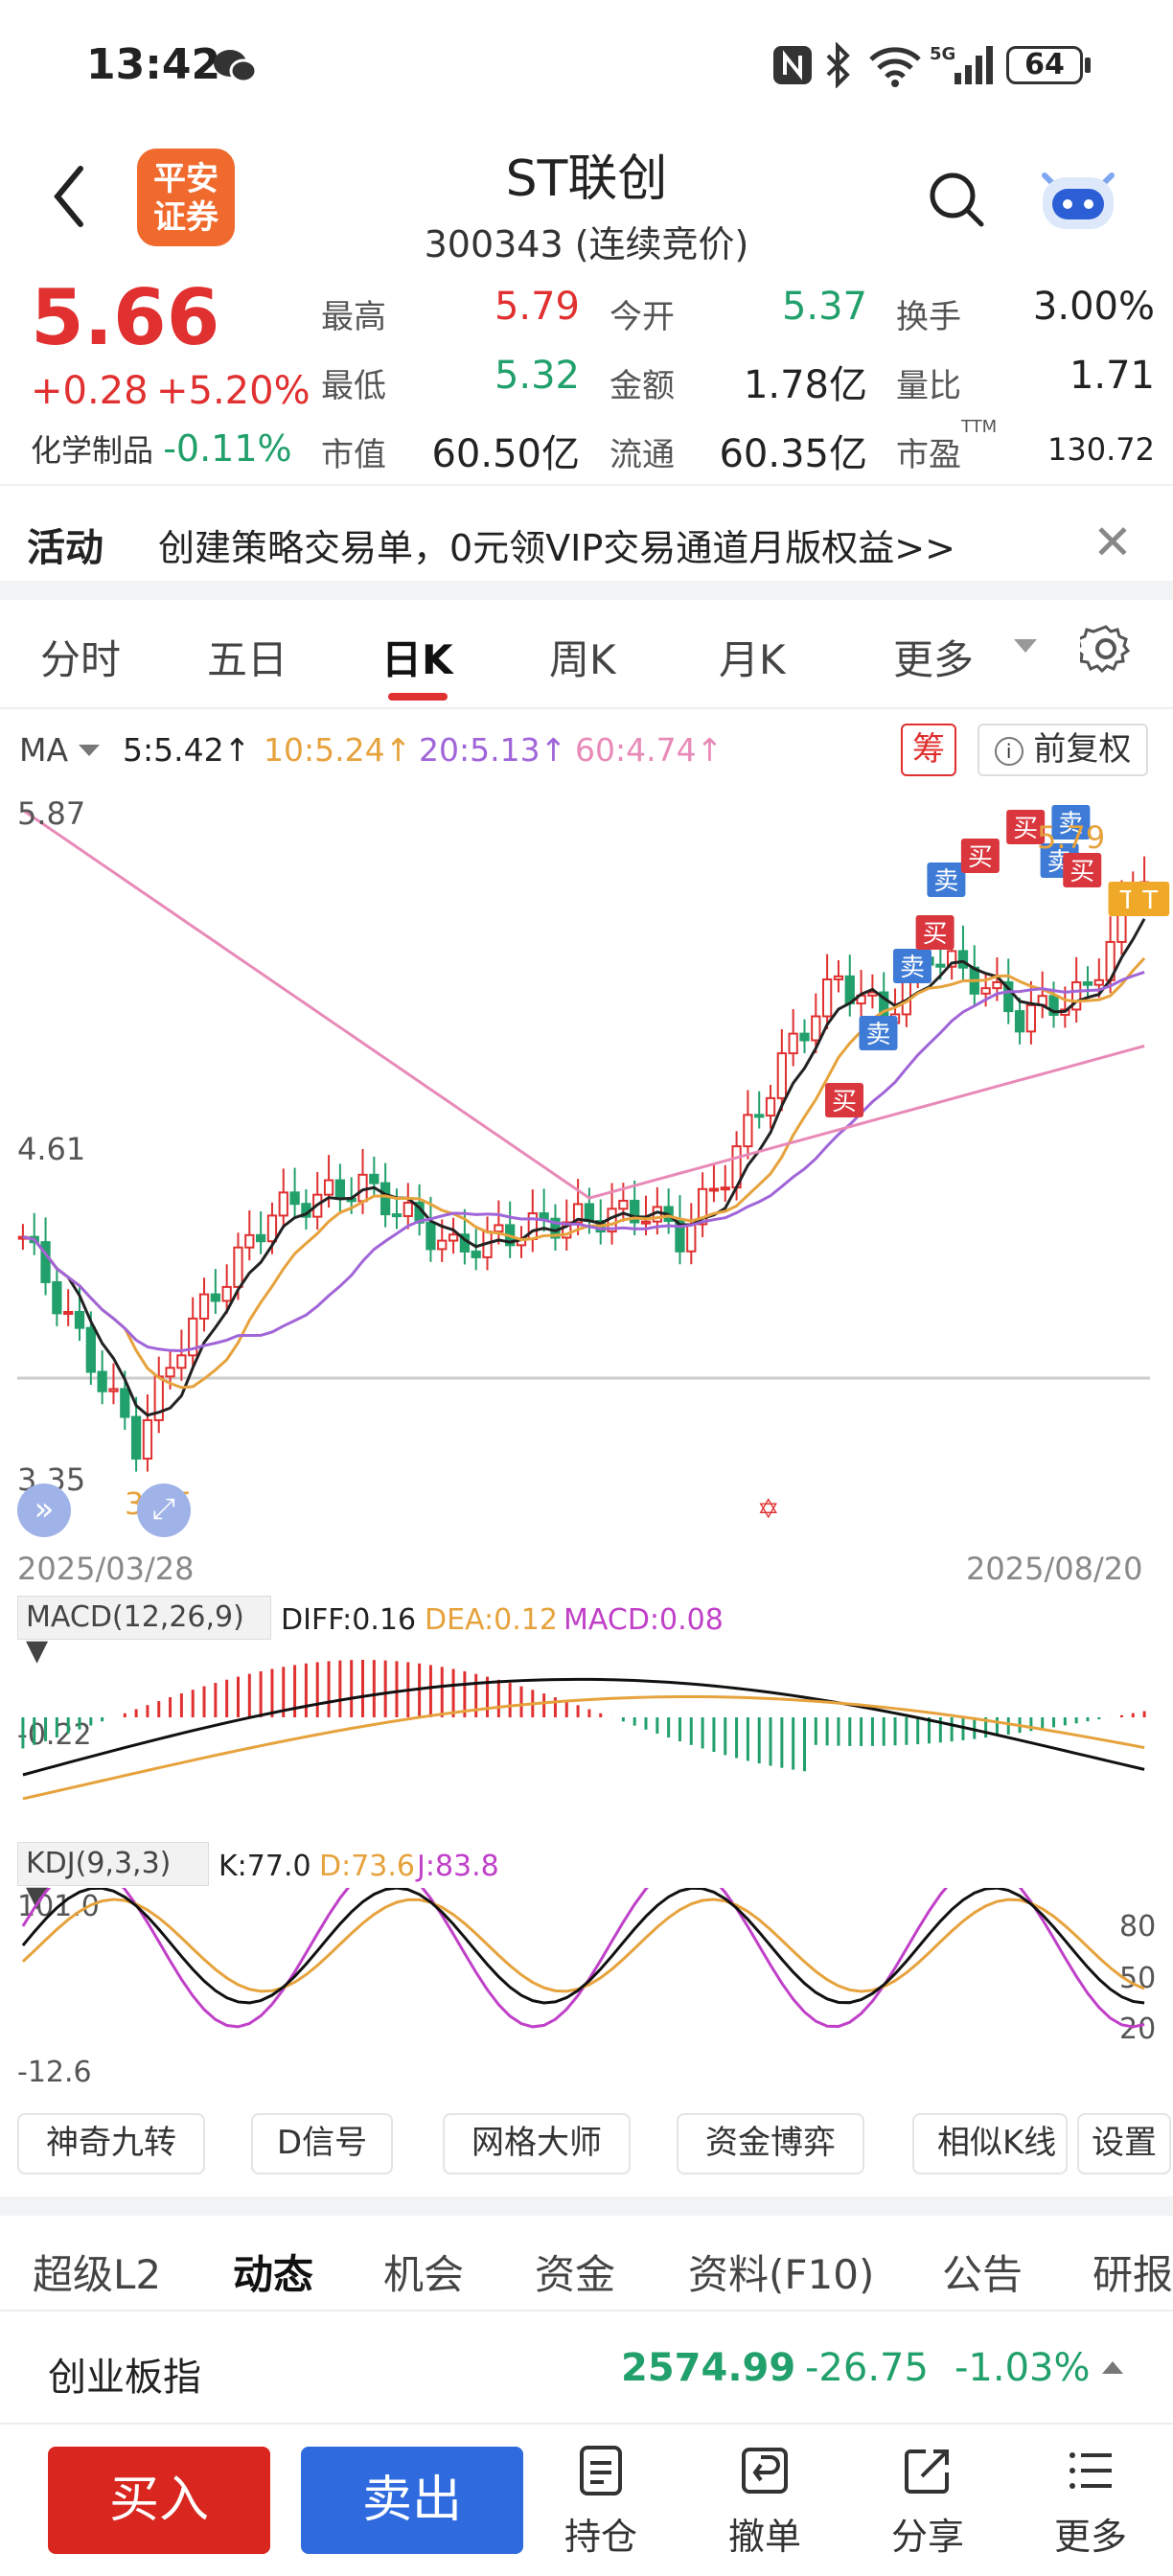 The width and height of the screenshot is (1173, 2576). What do you see at coordinates (233, 391) in the screenshot?
I see `price-change-pct: +5.20%` at bounding box center [233, 391].